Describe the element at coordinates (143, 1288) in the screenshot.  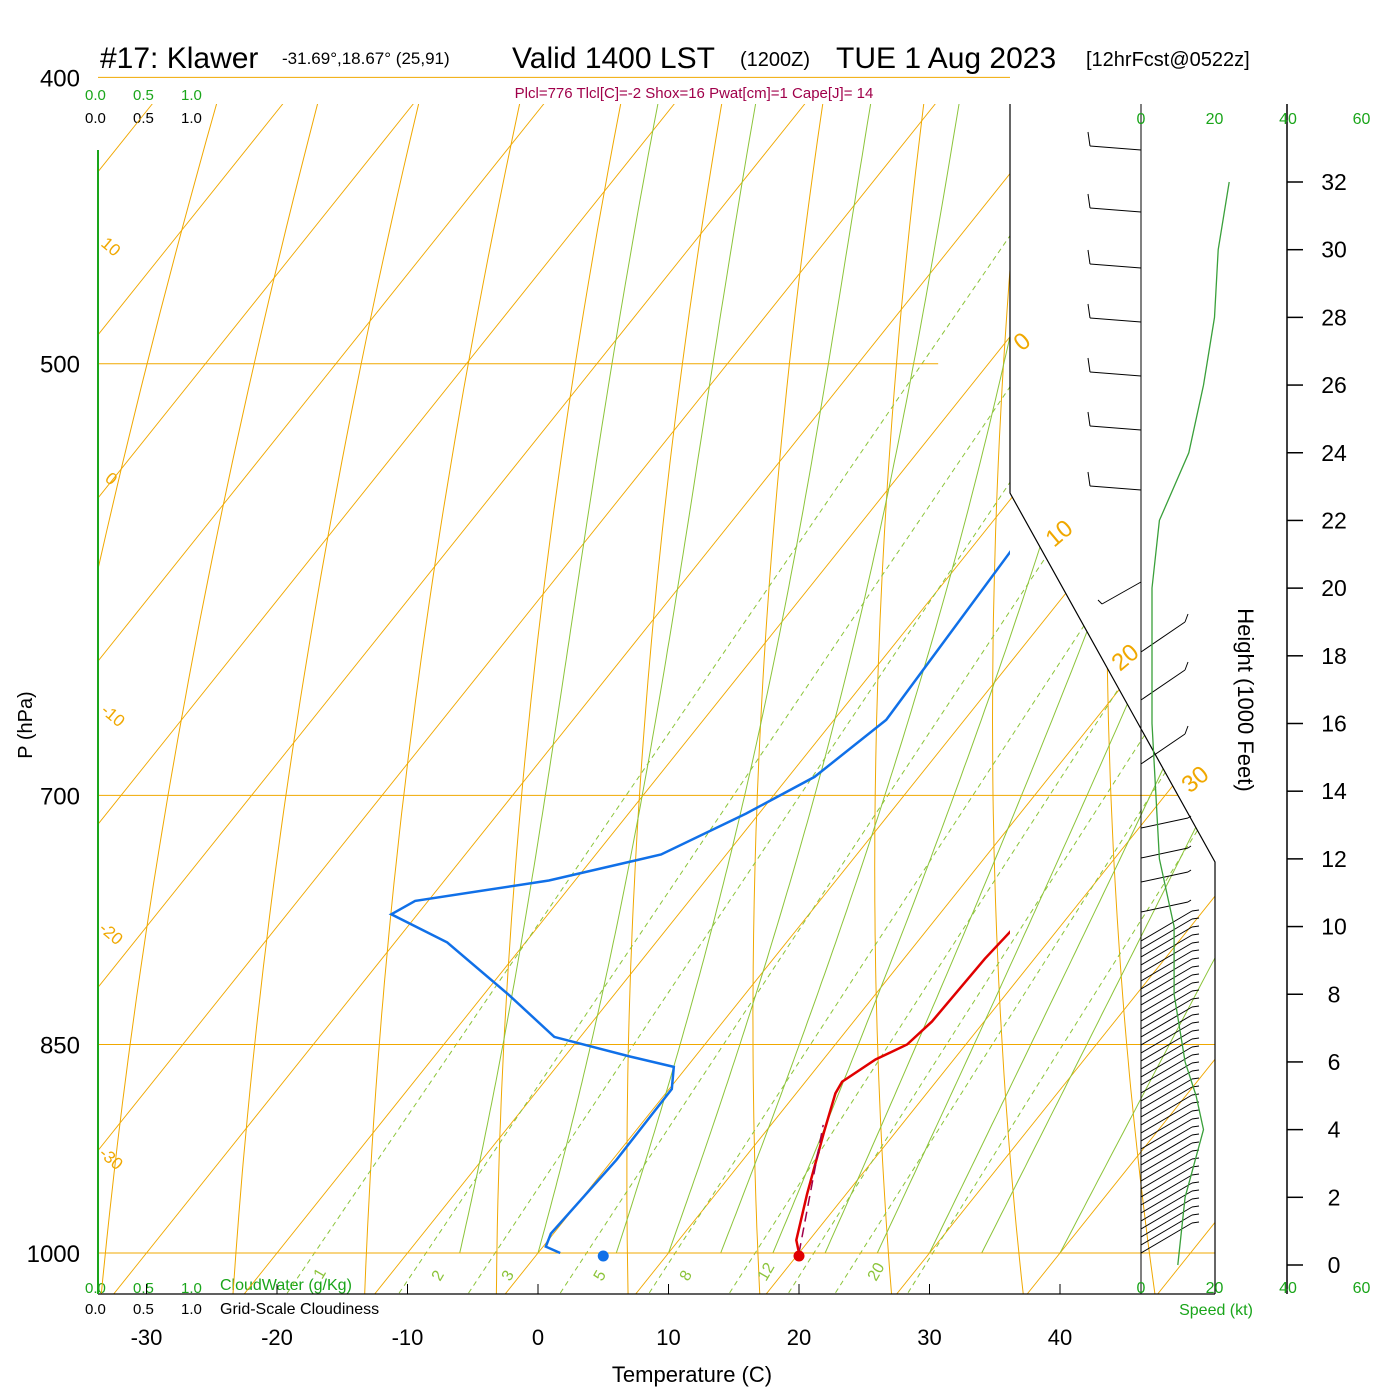
I see `cloud-bot-green-1: 0.5` at that location.